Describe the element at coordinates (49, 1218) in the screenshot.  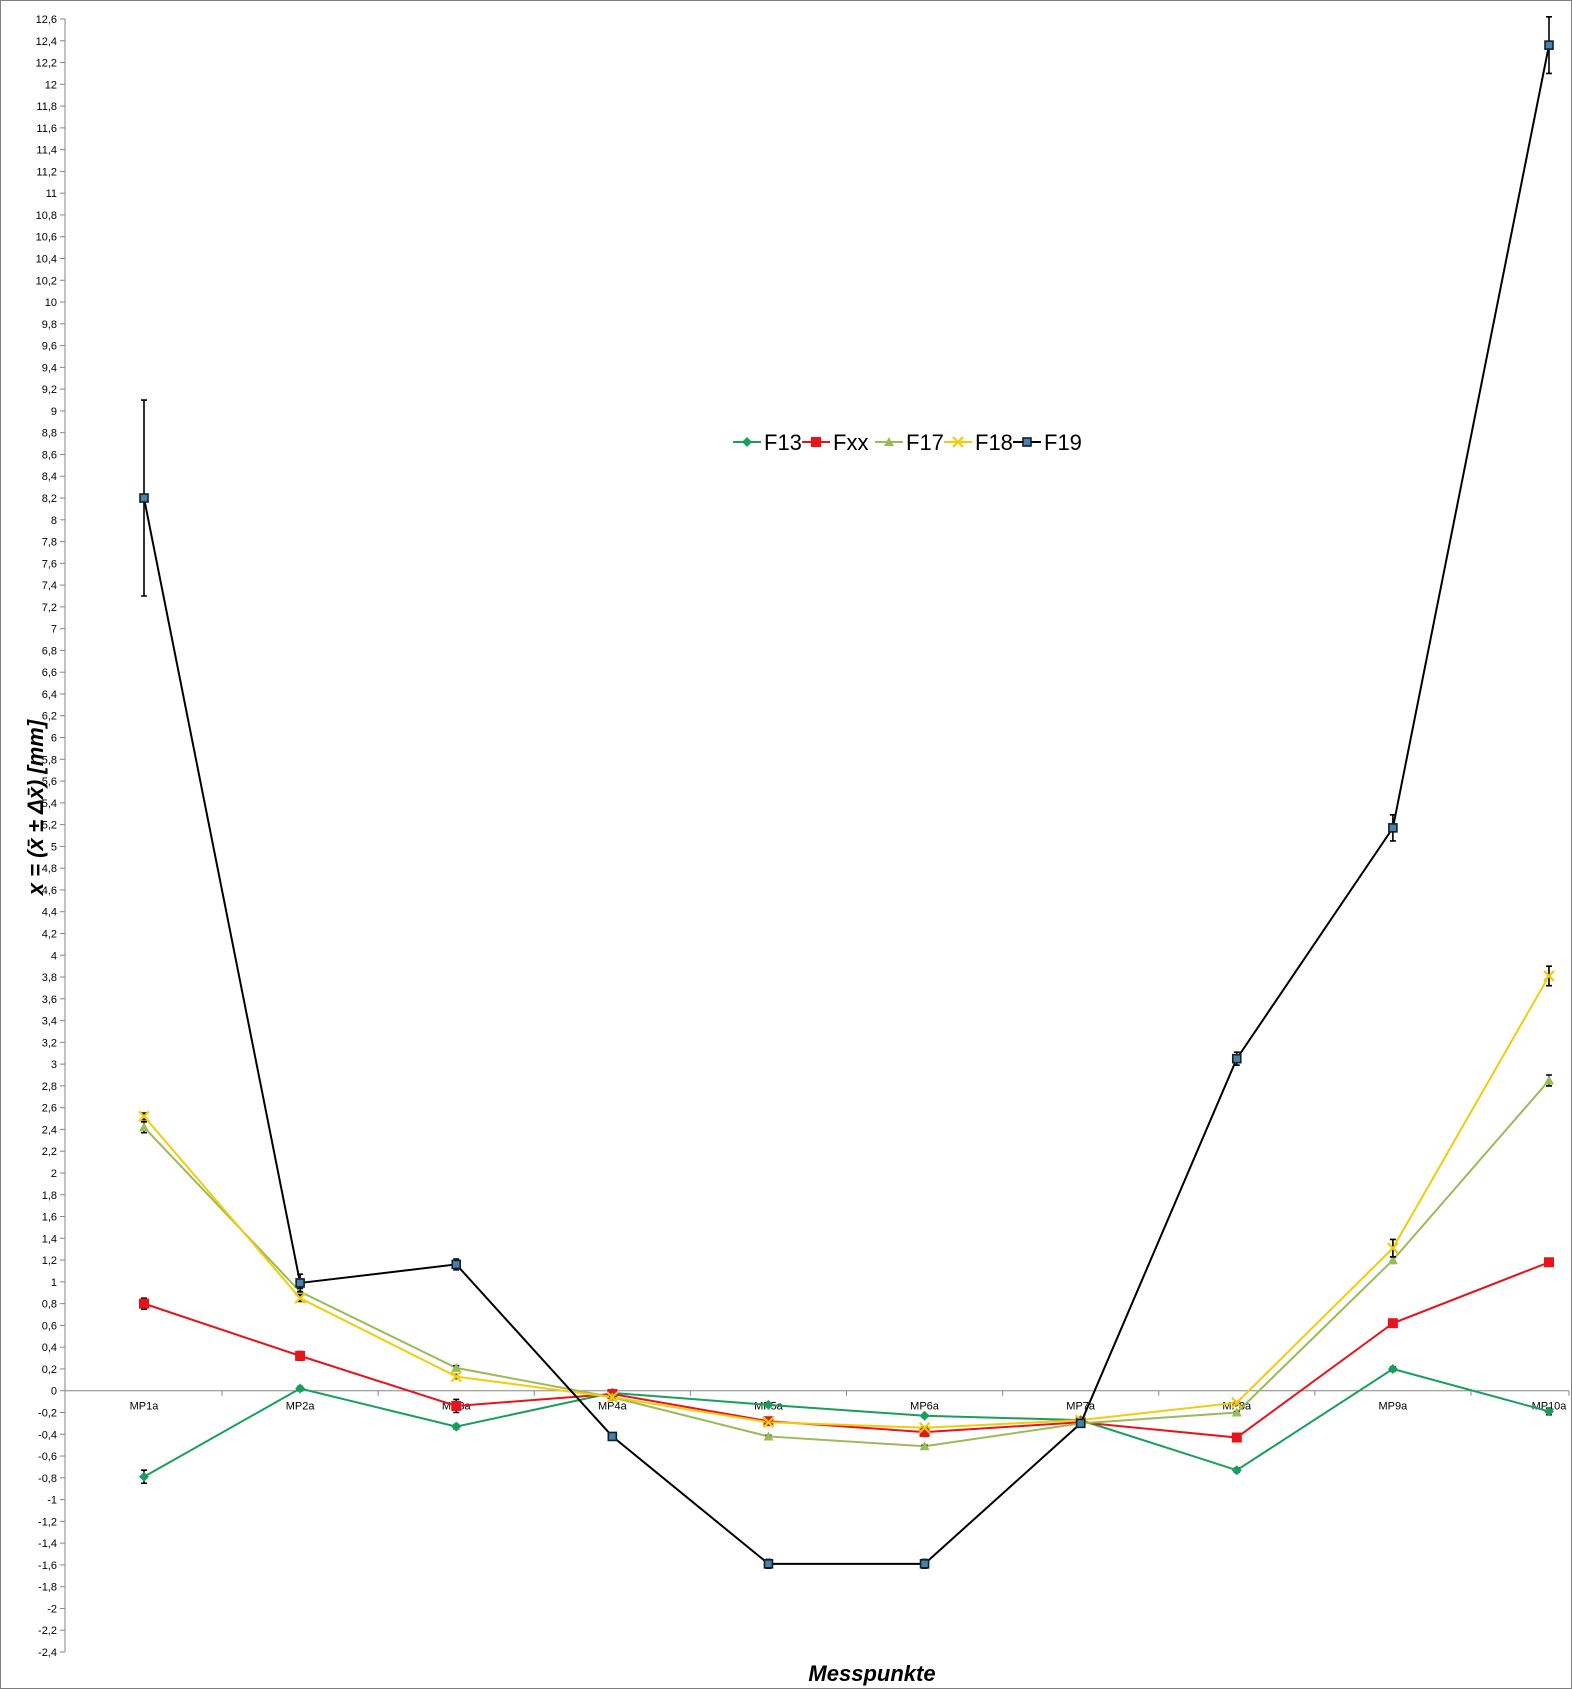
I see `y-tick-label: 1,6` at that location.